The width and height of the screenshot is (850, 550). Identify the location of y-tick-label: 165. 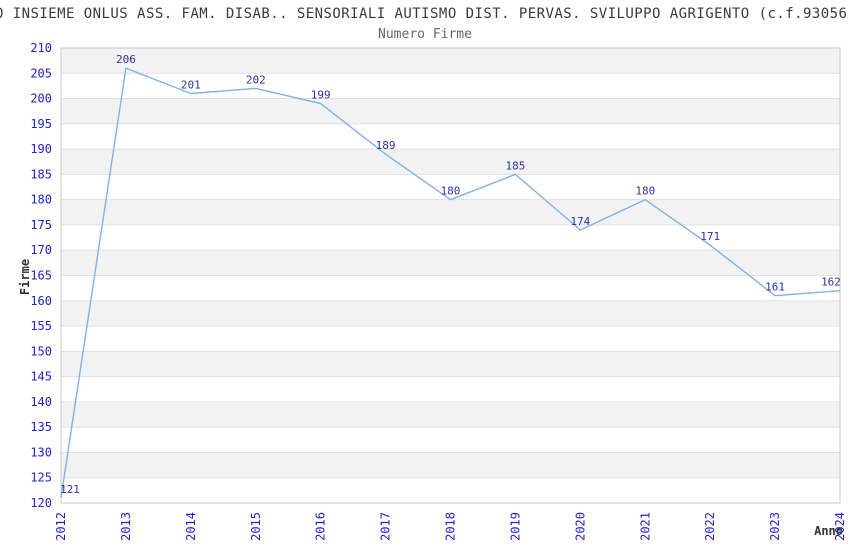
(41, 276).